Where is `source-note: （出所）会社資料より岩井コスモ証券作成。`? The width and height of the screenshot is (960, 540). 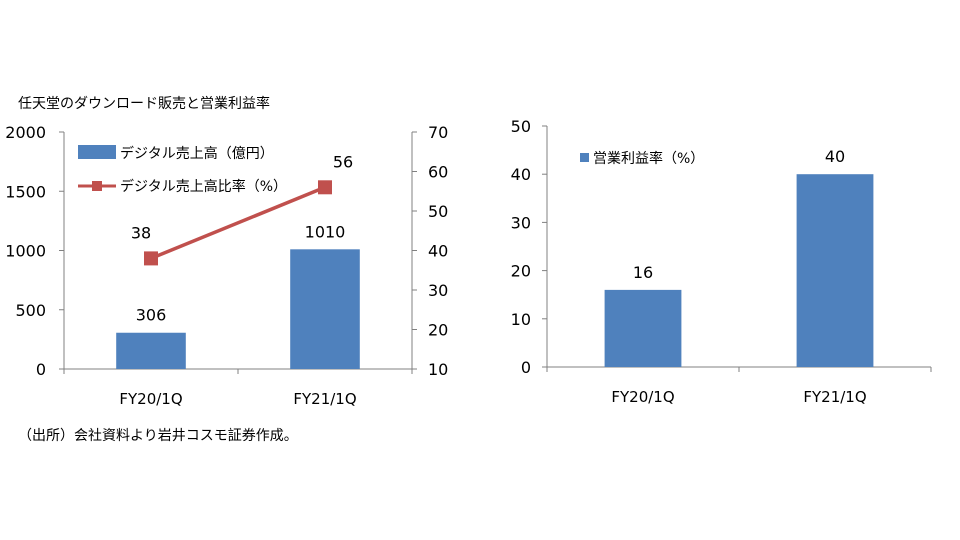 source-note: （出所）会社資料より岩井コスモ証券作成。 is located at coordinates (158, 436).